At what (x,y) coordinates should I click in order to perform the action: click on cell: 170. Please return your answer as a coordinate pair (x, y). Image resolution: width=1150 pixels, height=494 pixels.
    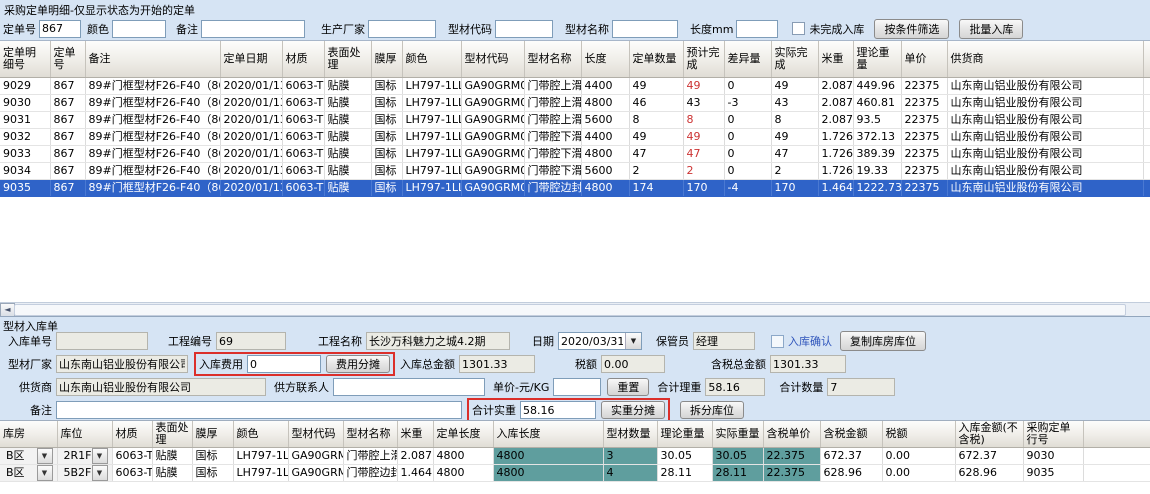
    Looking at the image, I should click on (795, 188).